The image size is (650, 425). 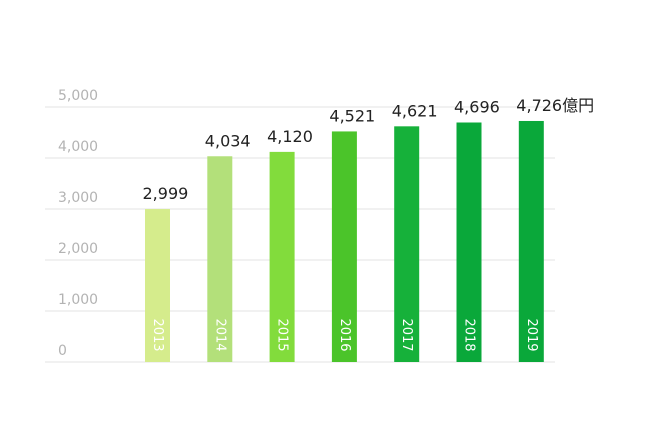 What do you see at coordinates (157, 285) in the screenshot?
I see `bar-2013` at bounding box center [157, 285].